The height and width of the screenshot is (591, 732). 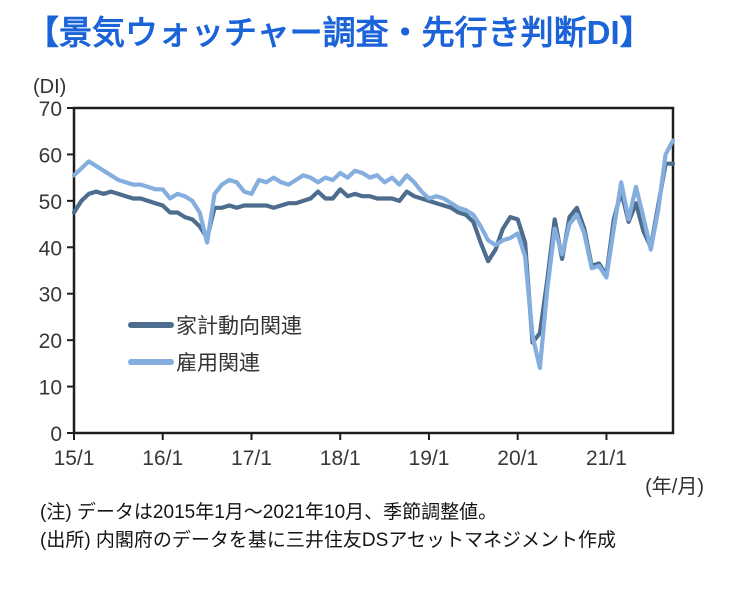 I want to click on x-axis-tick-label: 21/1, so click(x=606, y=458).